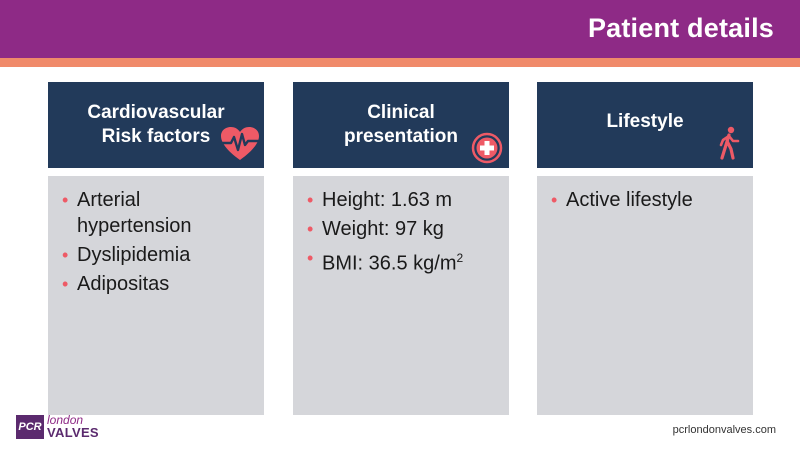 The height and width of the screenshot is (450, 800). What do you see at coordinates (645, 295) in the screenshot?
I see `column-body-lifestyle: • Active lifestyle` at bounding box center [645, 295].